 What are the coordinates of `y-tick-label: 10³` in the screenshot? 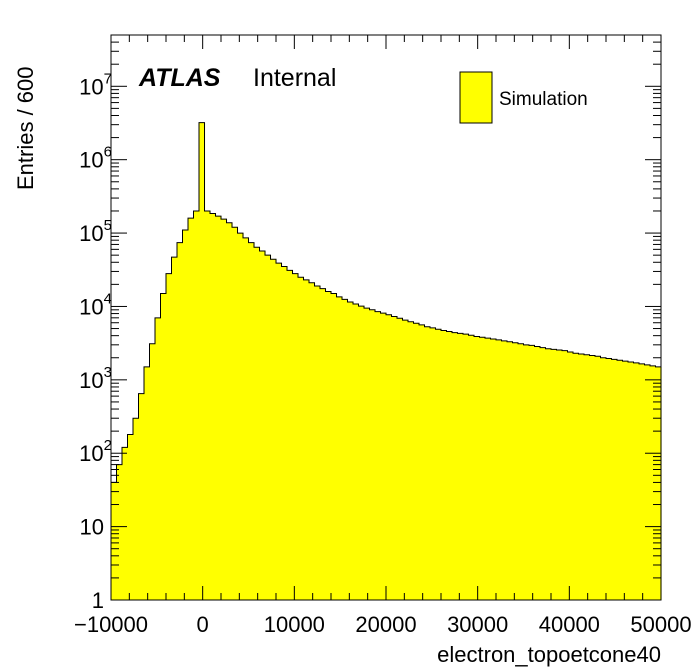 It's located at (95, 378).